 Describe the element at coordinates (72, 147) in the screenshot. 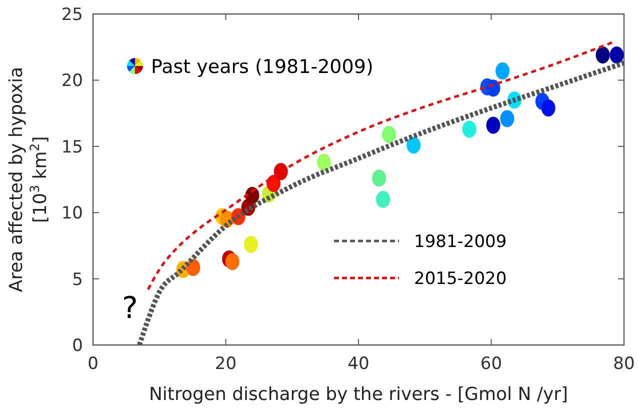

I see `y-tick-label: 15` at that location.